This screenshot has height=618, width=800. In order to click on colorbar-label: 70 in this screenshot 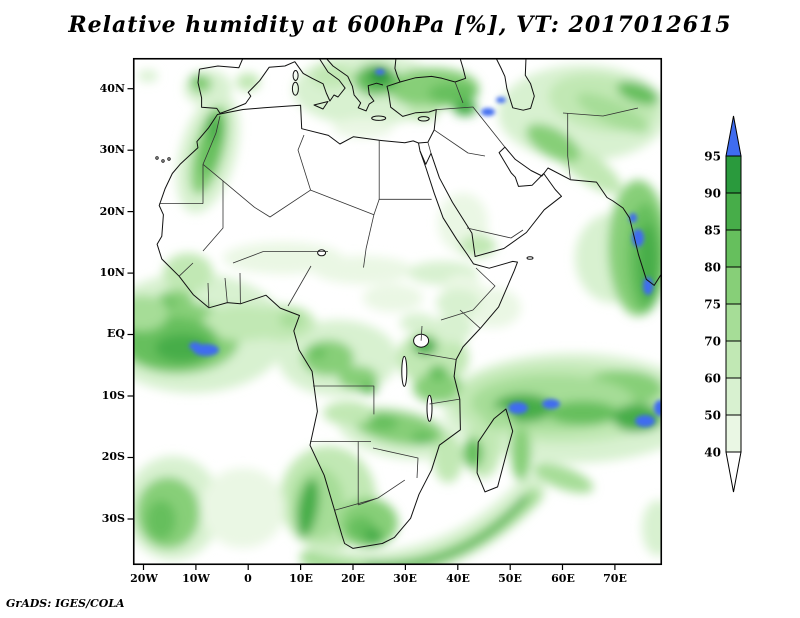, I will do `click(712, 342)`.